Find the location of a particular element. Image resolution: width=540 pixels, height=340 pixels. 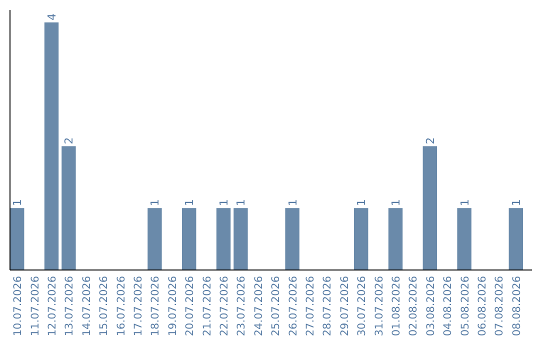

x-tick-label: 16.07.2026 is located at coordinates (121, 306).